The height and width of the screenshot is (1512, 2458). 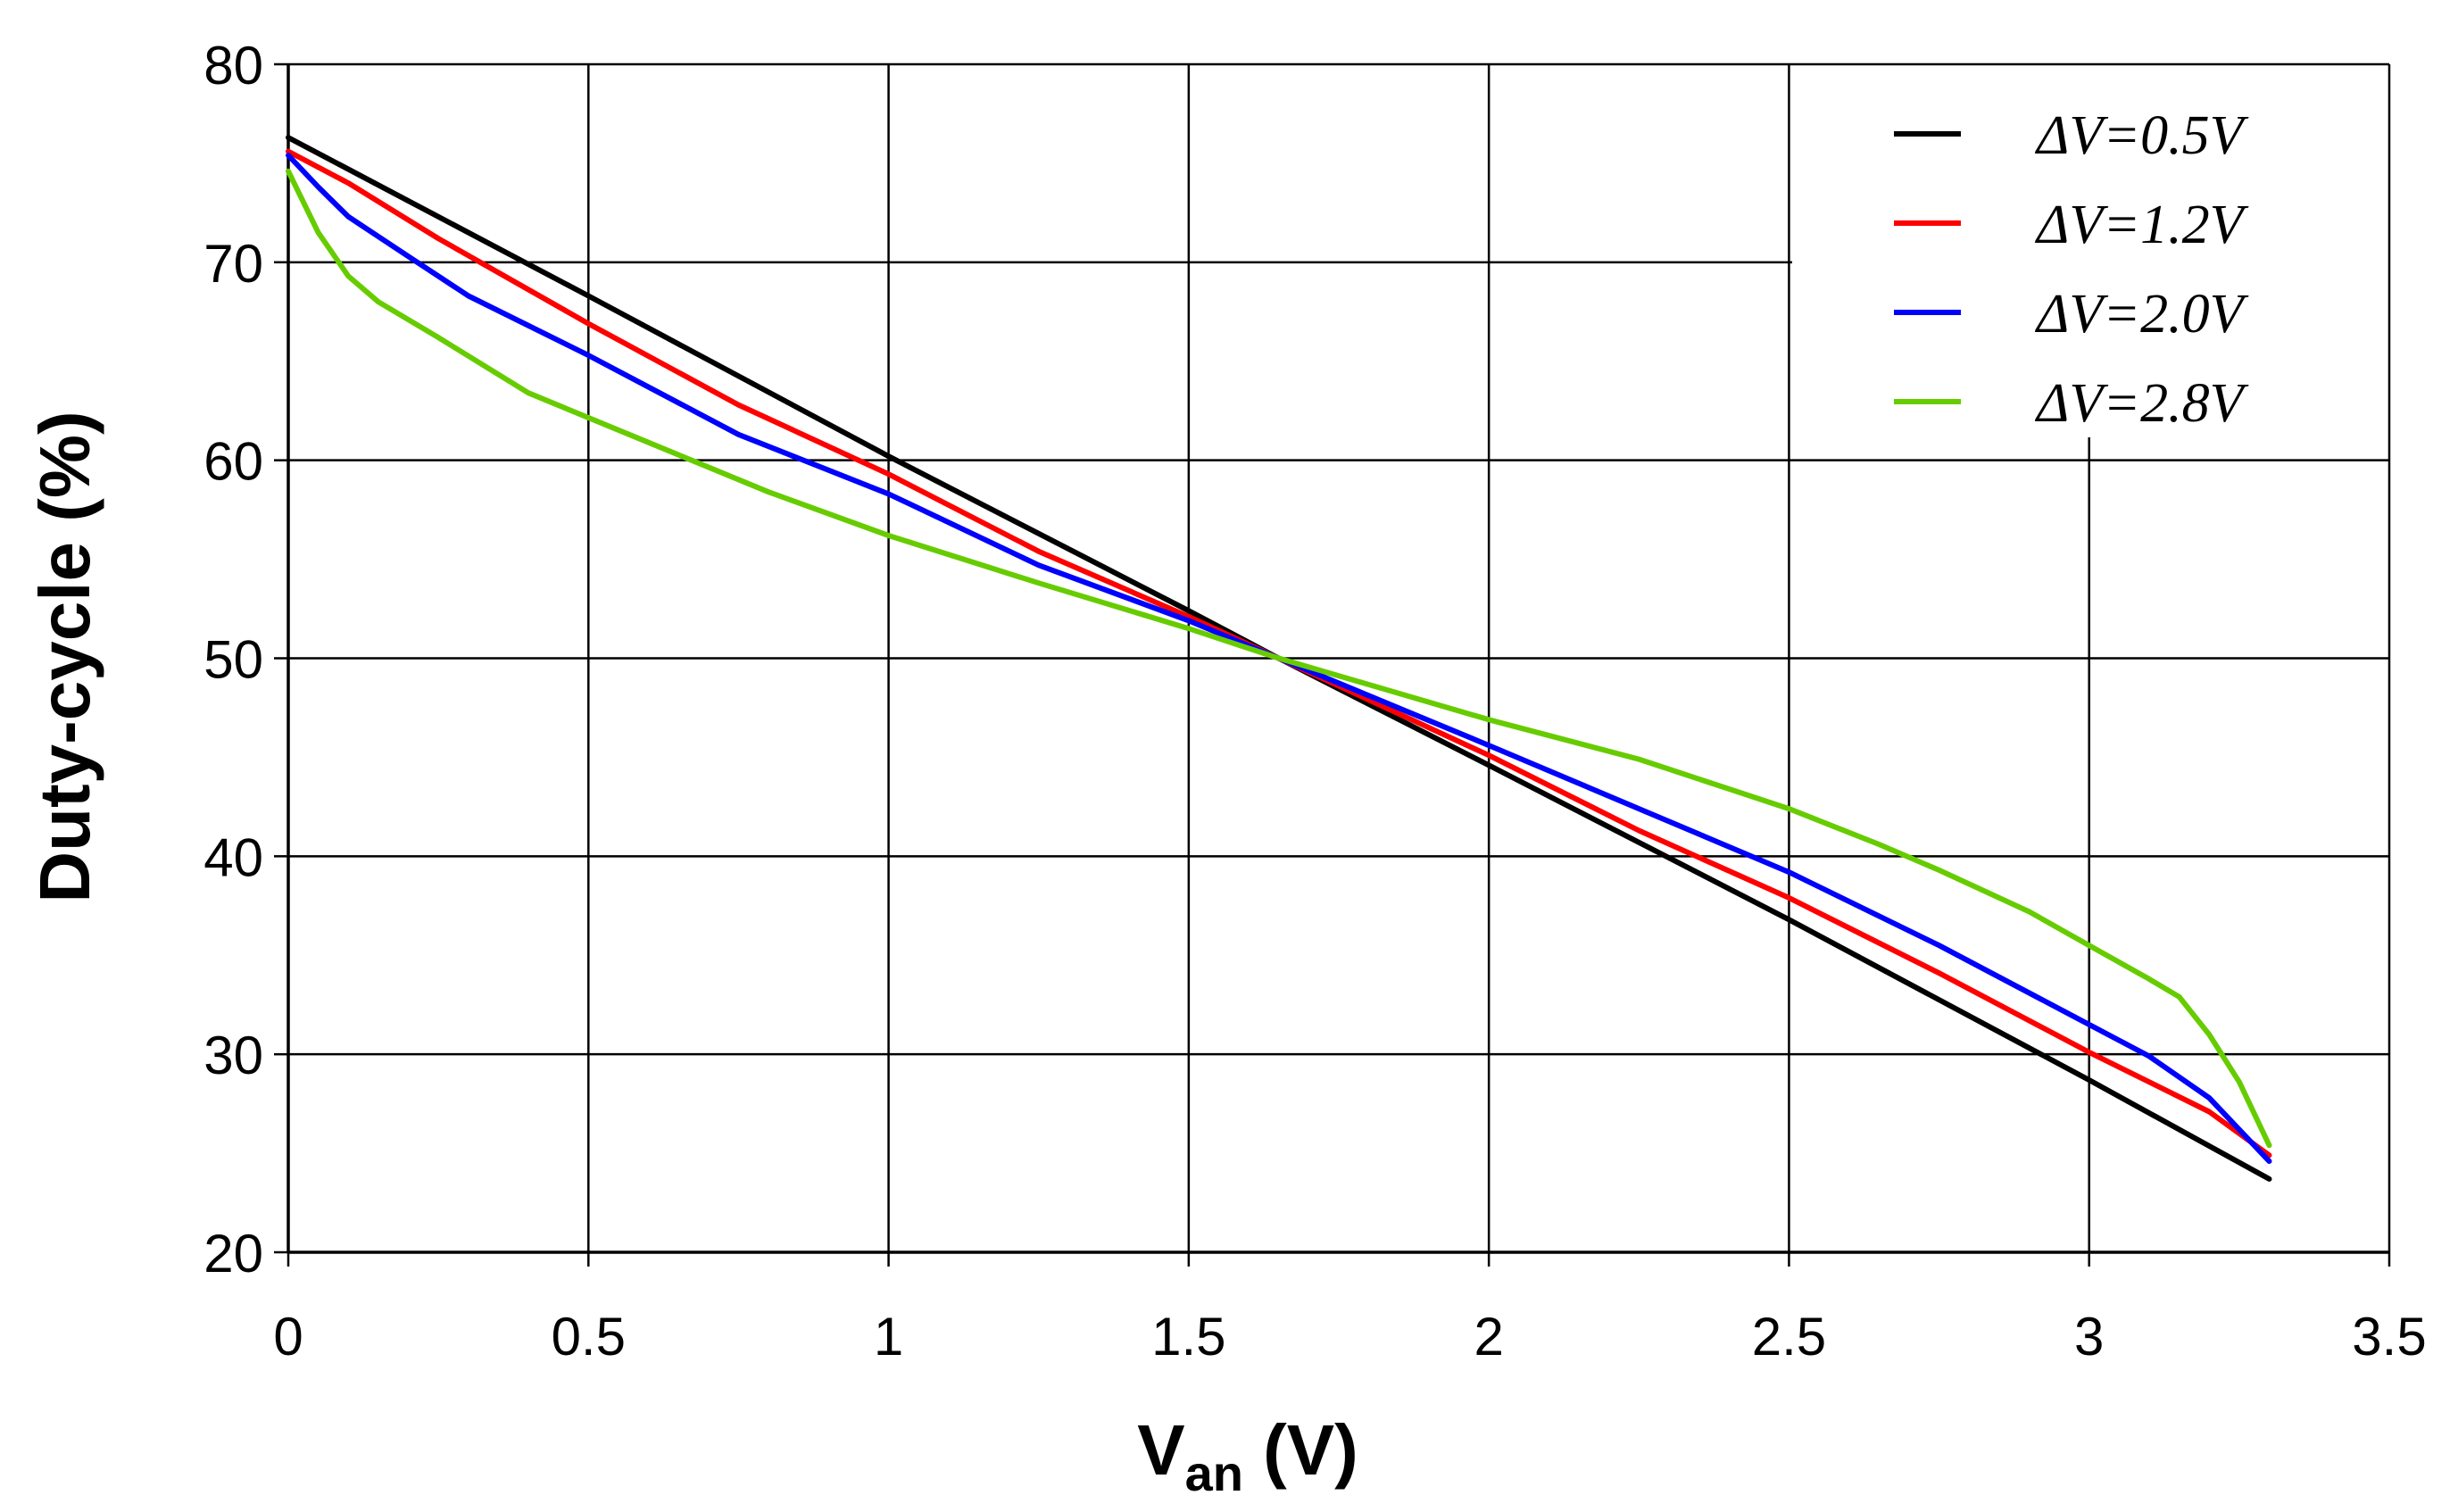 What do you see at coordinates (1300, 1450) in the screenshot?
I see `x-axis-title-unit: (V)` at bounding box center [1300, 1450].